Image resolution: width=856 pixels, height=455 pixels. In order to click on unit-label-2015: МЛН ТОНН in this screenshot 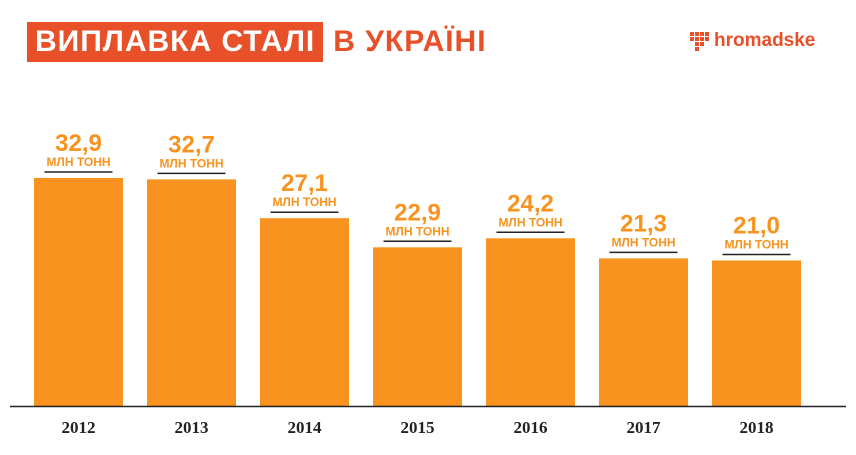, I will do `click(417, 231)`.